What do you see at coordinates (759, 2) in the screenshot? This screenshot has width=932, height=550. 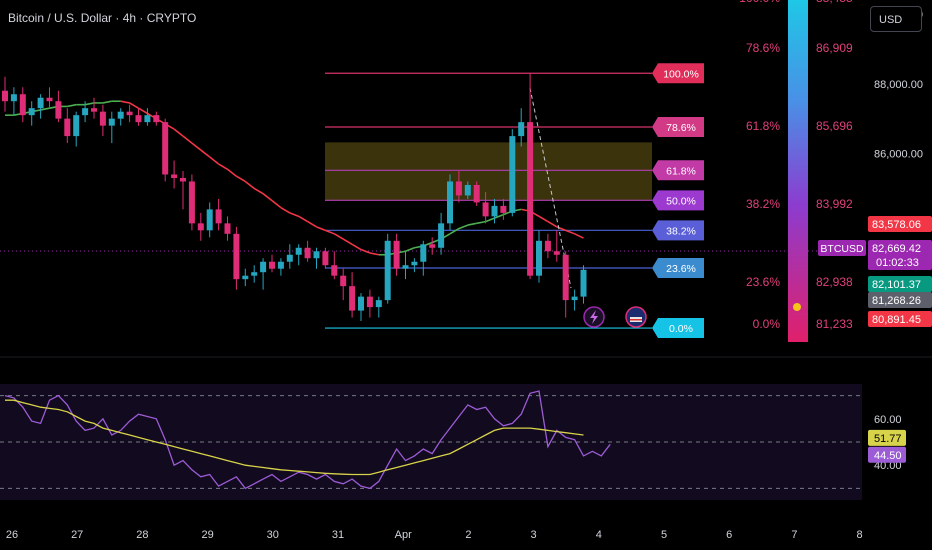 I see `vp-percent-label: 100.0%` at bounding box center [759, 2].